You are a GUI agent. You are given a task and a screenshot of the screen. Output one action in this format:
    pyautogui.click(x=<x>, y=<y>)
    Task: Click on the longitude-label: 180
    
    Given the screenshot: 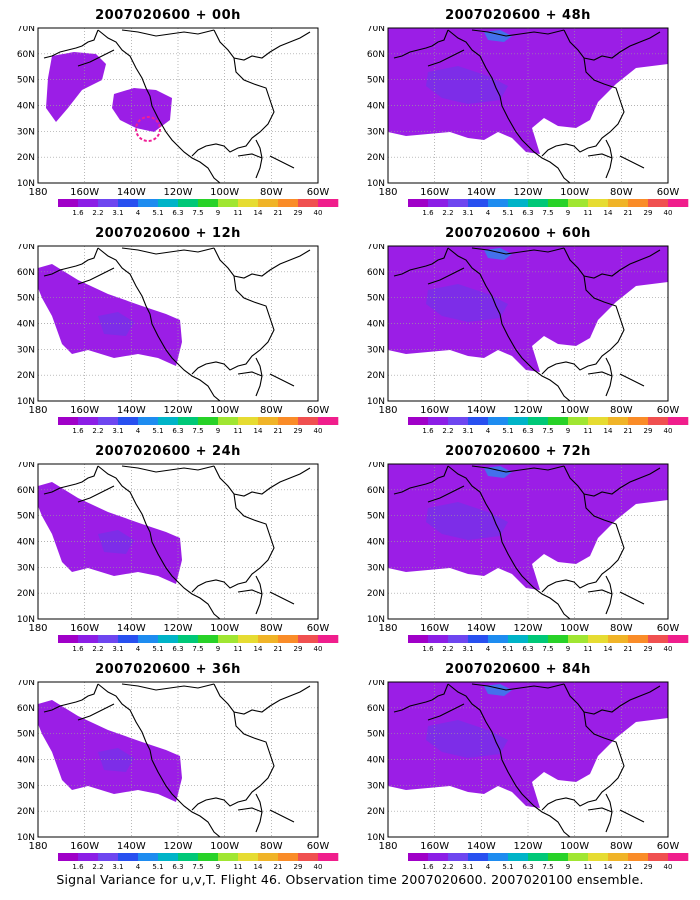 What is the action you would take?
    pyautogui.click(x=387, y=846)
    